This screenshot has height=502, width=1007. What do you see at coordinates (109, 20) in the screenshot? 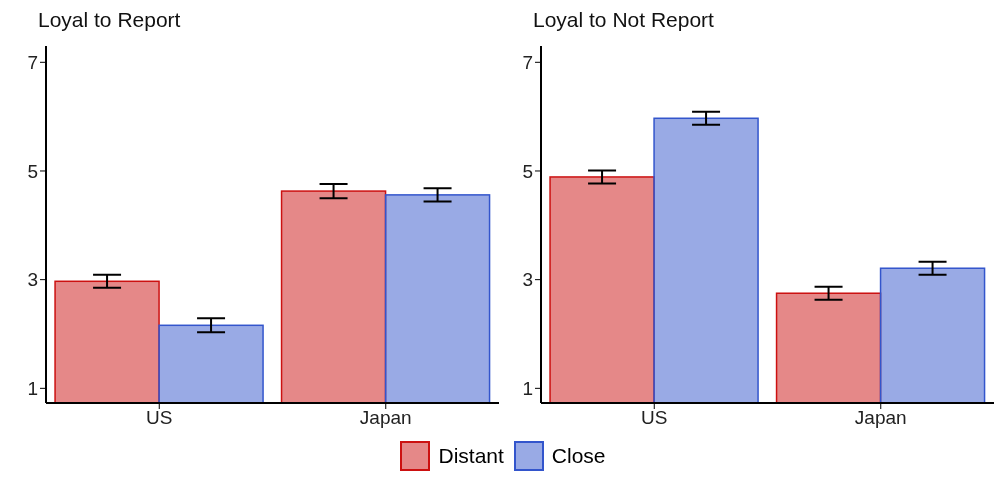
I see `chart-title: Loyal to Report` at bounding box center [109, 20].